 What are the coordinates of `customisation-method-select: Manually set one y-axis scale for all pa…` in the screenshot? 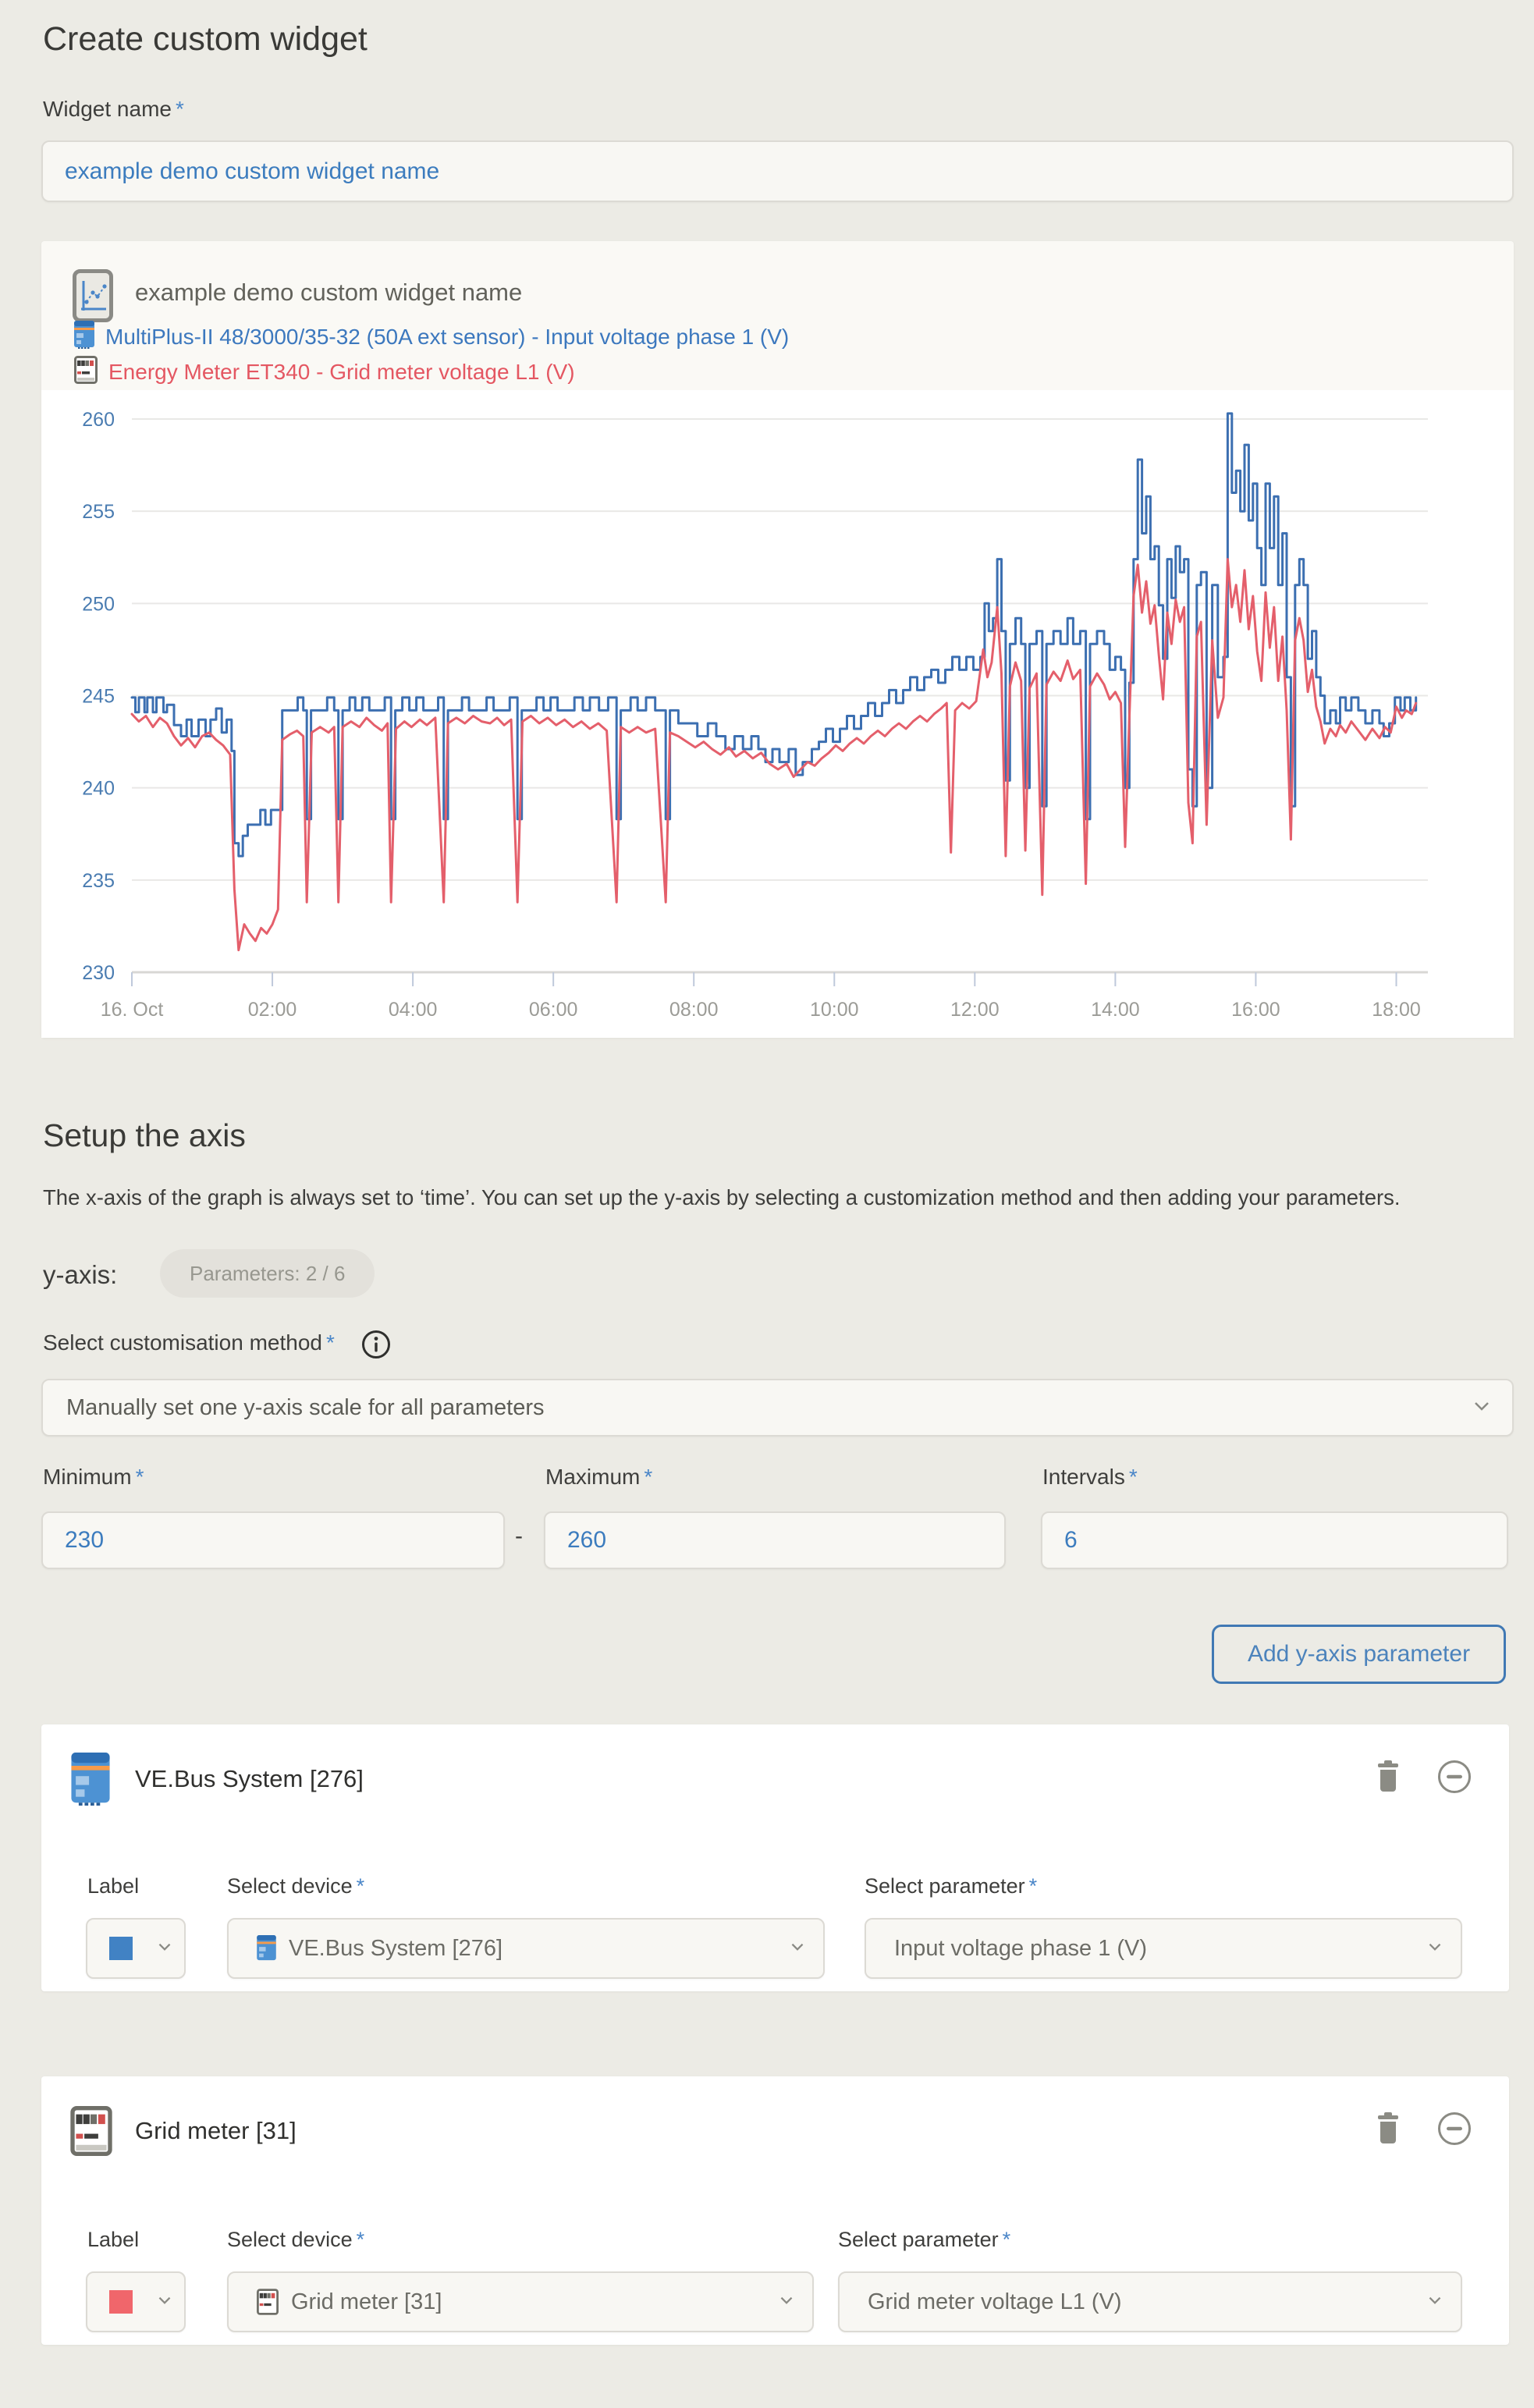 It's located at (777, 1408).